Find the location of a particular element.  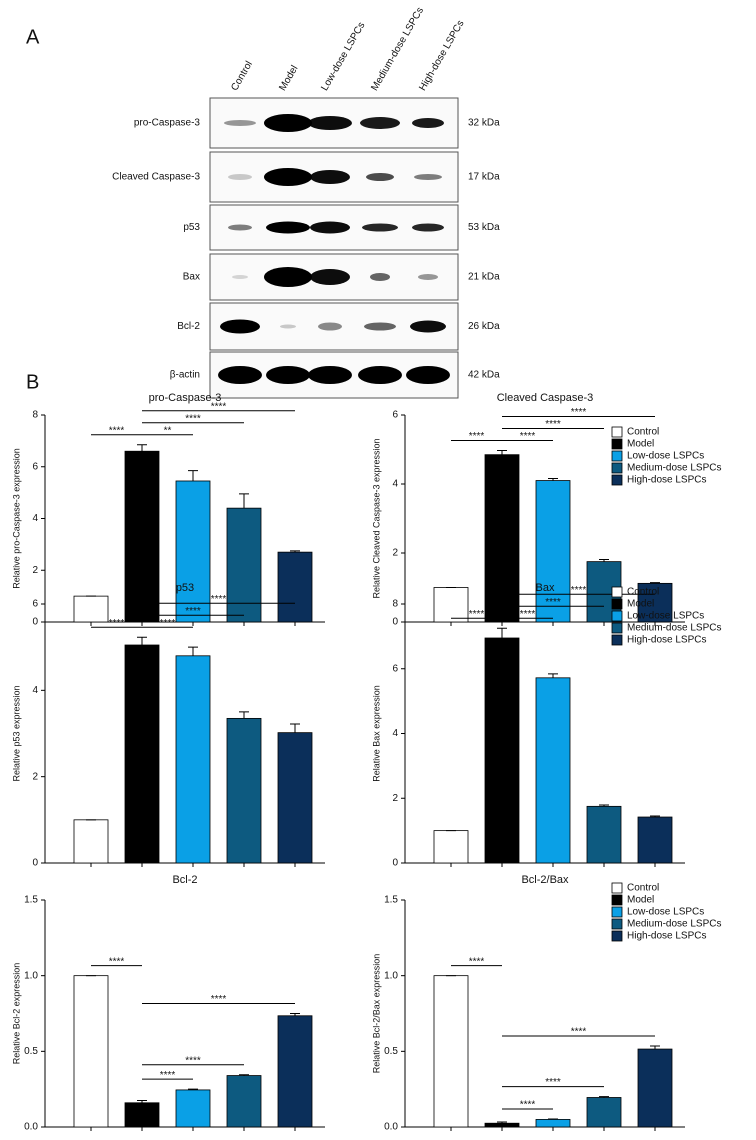

chart-title: p53 is located at coordinates (185, 588).